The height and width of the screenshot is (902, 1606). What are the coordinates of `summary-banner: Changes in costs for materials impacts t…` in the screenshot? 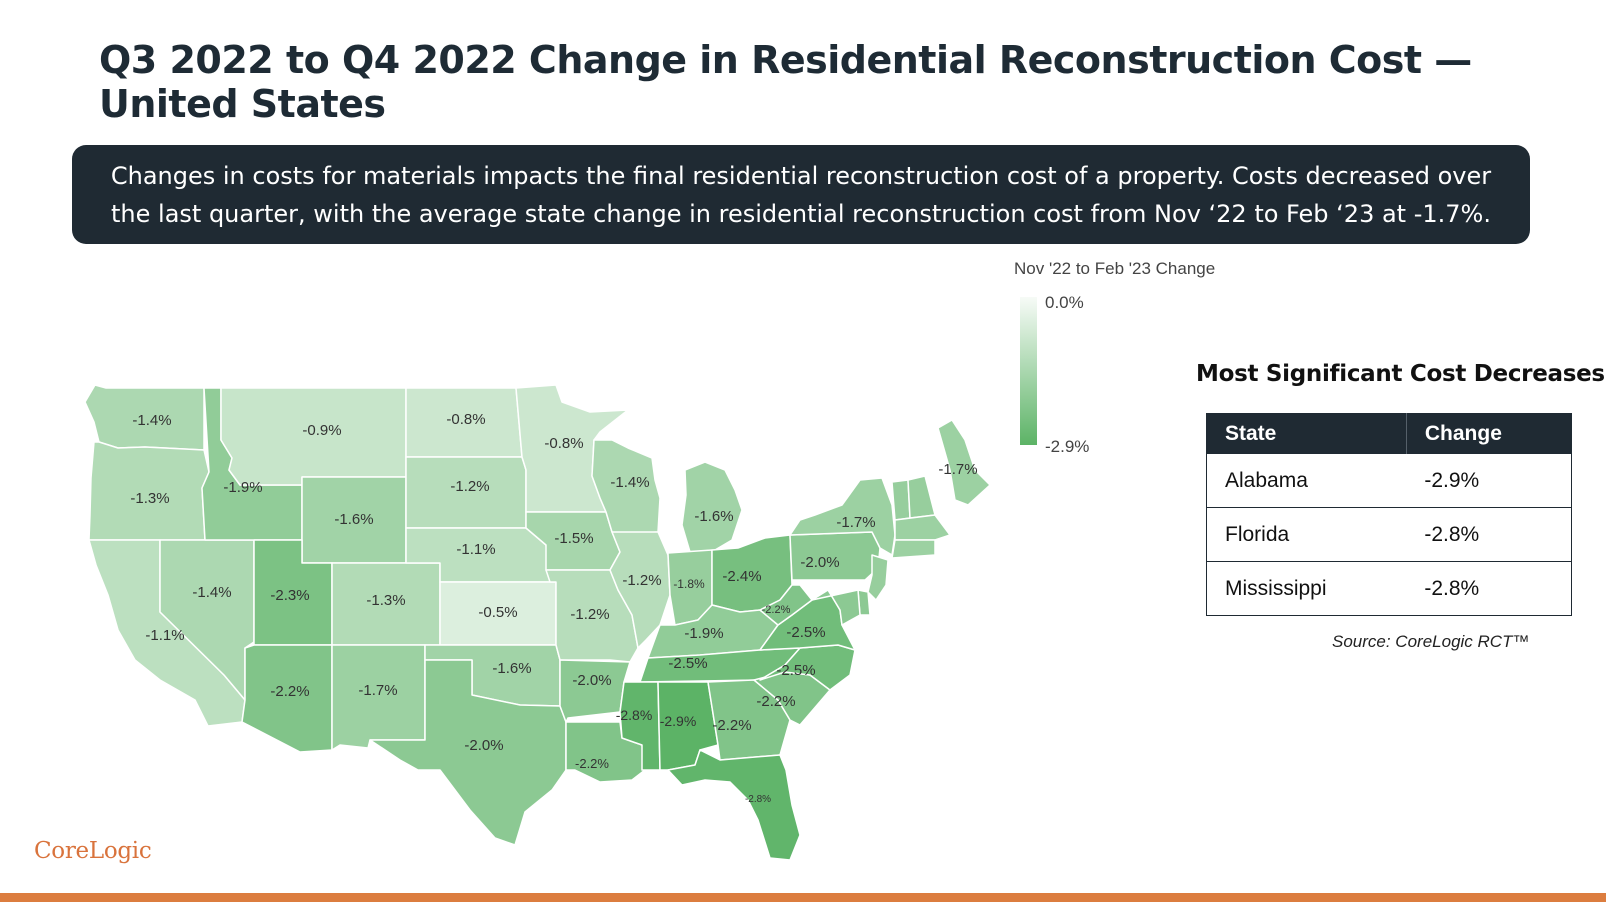 It's located at (801, 194).